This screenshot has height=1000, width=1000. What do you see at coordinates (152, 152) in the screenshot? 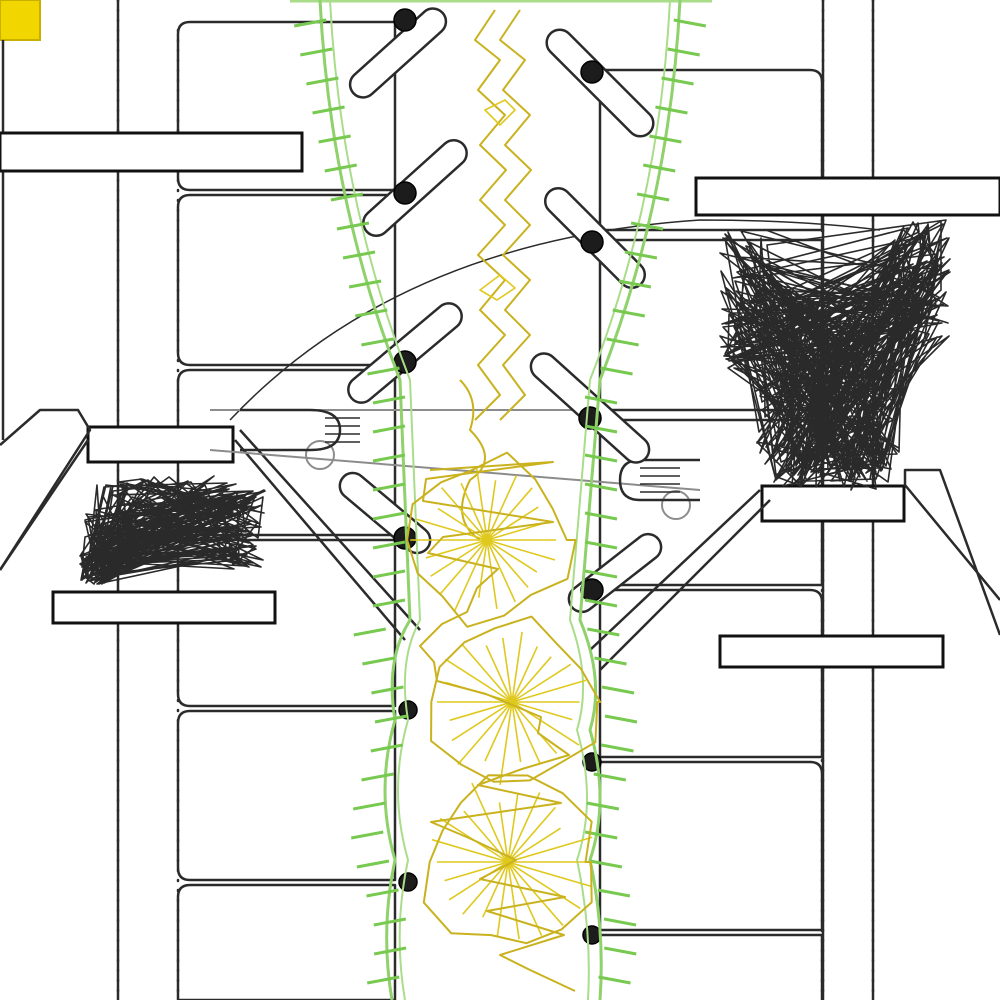
I see `bar-top-left` at bounding box center [152, 152].